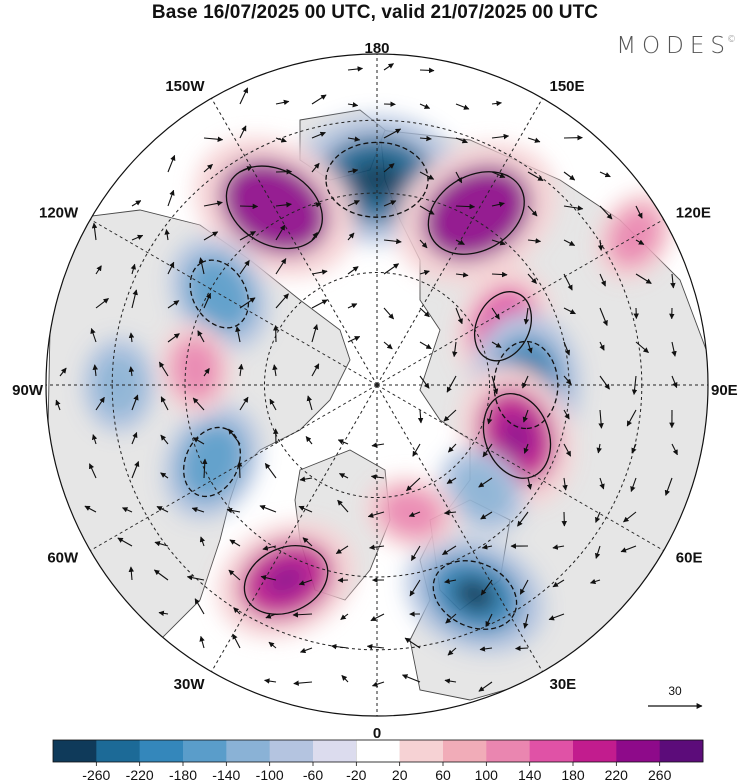  I want to click on longitude-label: 120E, so click(693, 213).